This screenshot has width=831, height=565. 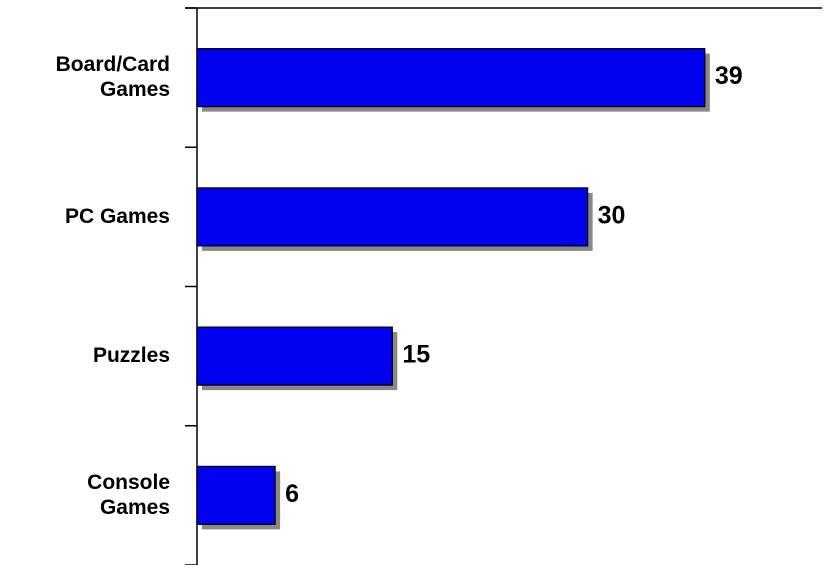 I want to click on value-label: 30, so click(x=612, y=215).